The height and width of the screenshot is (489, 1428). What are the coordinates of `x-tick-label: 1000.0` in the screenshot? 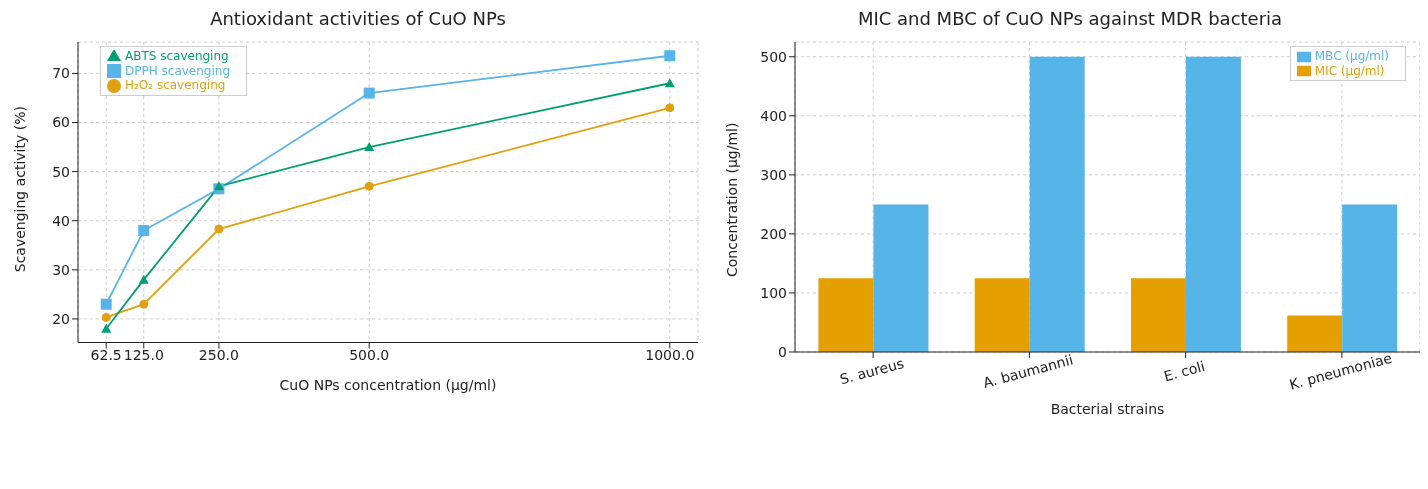 It's located at (670, 355).